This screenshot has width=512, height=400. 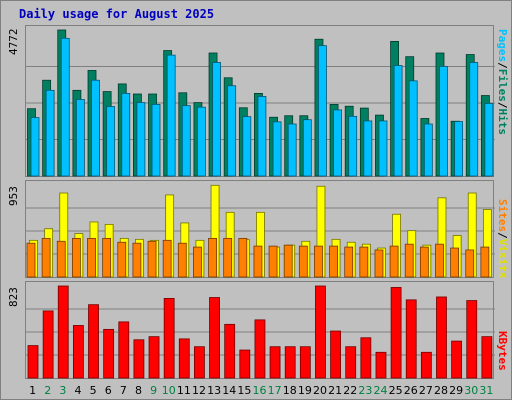 I want to click on day-label-14: 14, so click(x=229, y=390).